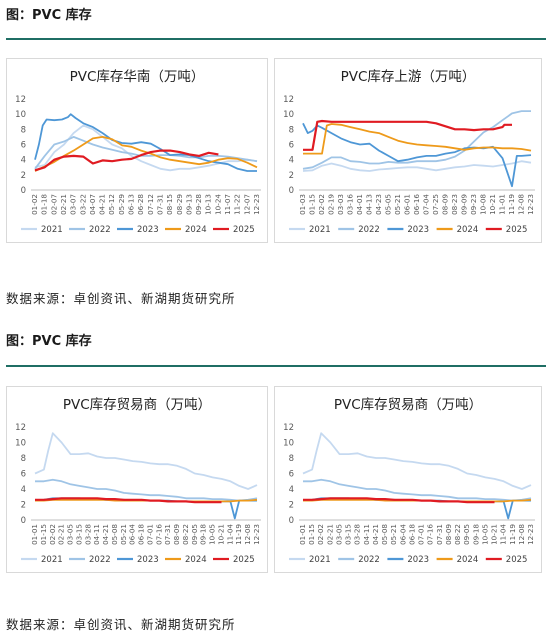  I want to click on legend-label-2024: 2024, so click(196, 230).